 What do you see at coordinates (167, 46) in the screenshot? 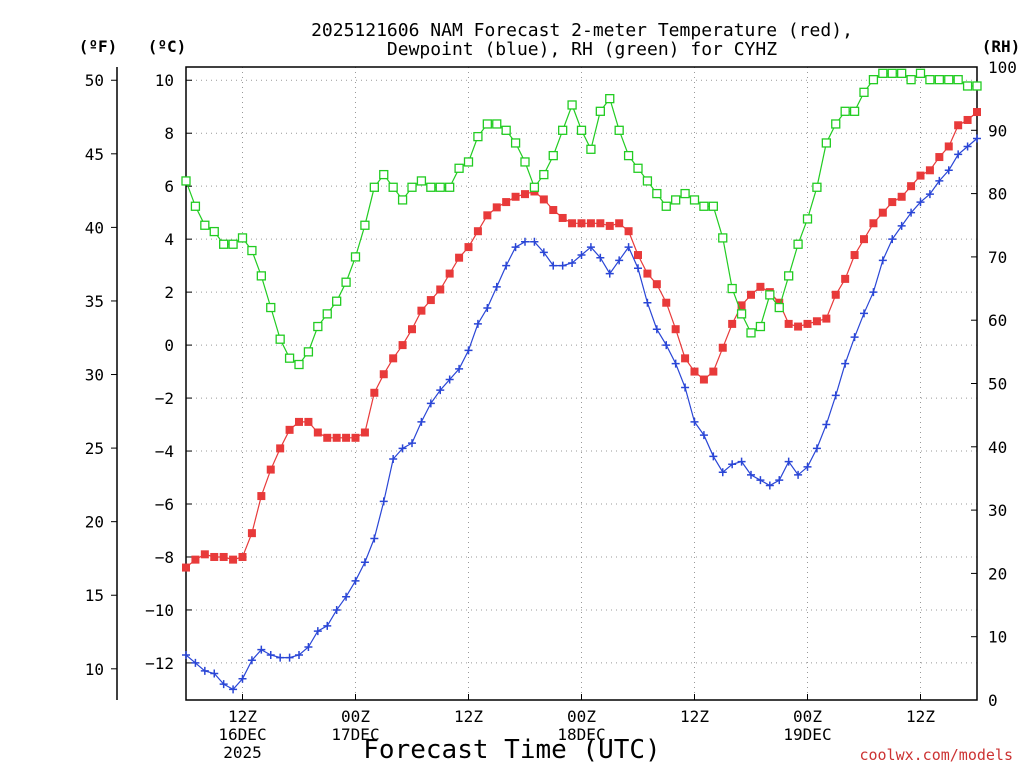
I see `celsius-unit-label: (ºC)` at bounding box center [167, 46].